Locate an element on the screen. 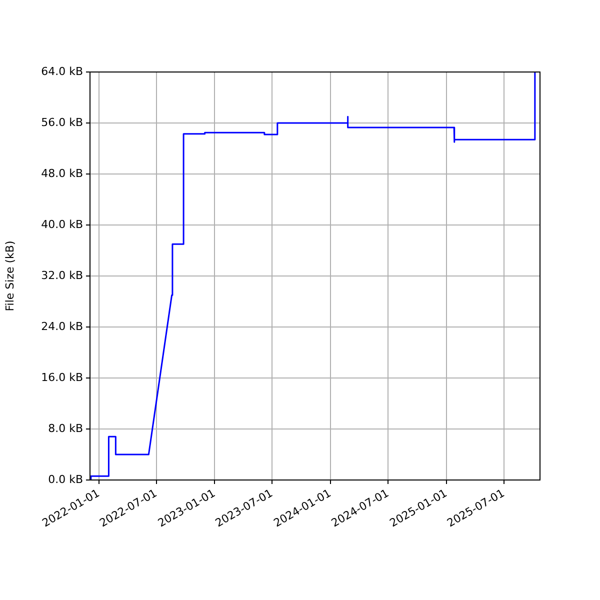 The width and height of the screenshot is (600, 600). y-tick-label: 32.0 kB is located at coordinates (62, 275).